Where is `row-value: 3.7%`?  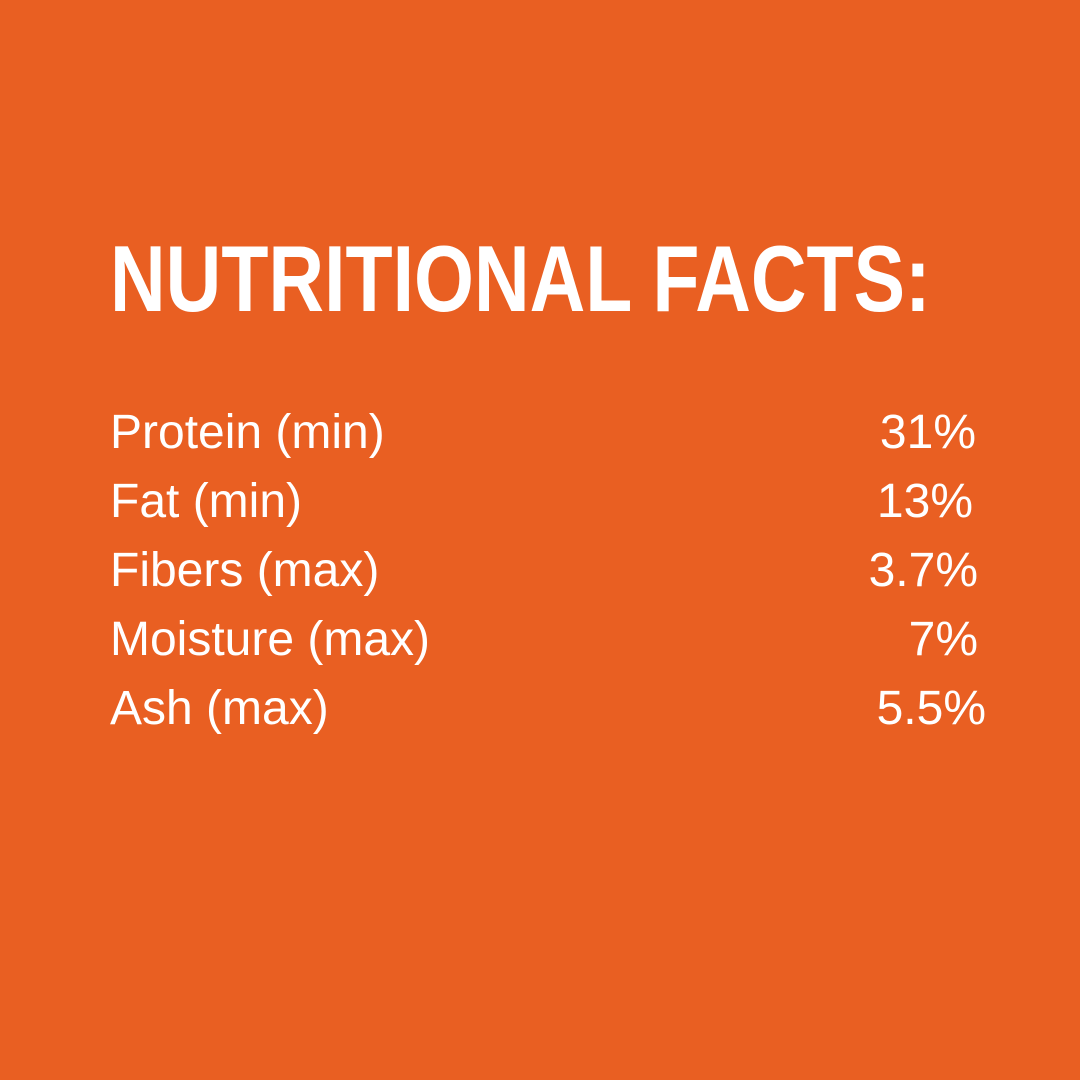
row-value: 3.7% is located at coordinates (923, 570).